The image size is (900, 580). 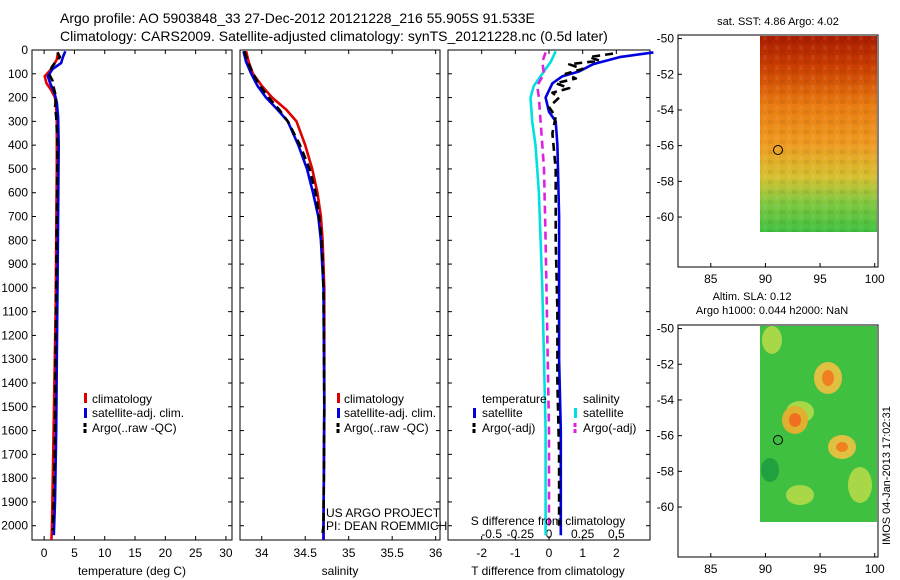 I want to click on sla-map-ticks: 85 90 95 100 -50 -52 -54 -56 -58 -60, so click(x=771, y=449).